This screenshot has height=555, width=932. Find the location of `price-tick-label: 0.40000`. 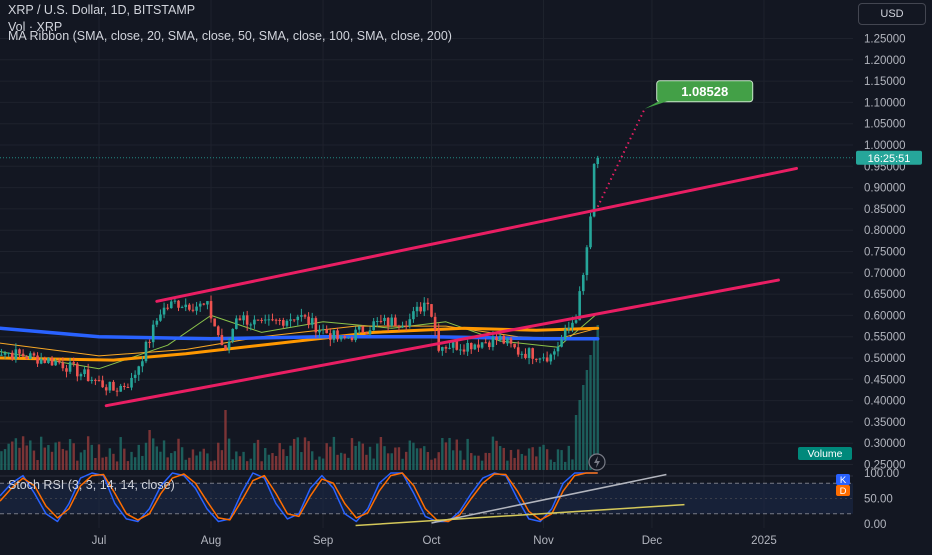

price-tick-label: 0.40000 is located at coordinates (885, 402).